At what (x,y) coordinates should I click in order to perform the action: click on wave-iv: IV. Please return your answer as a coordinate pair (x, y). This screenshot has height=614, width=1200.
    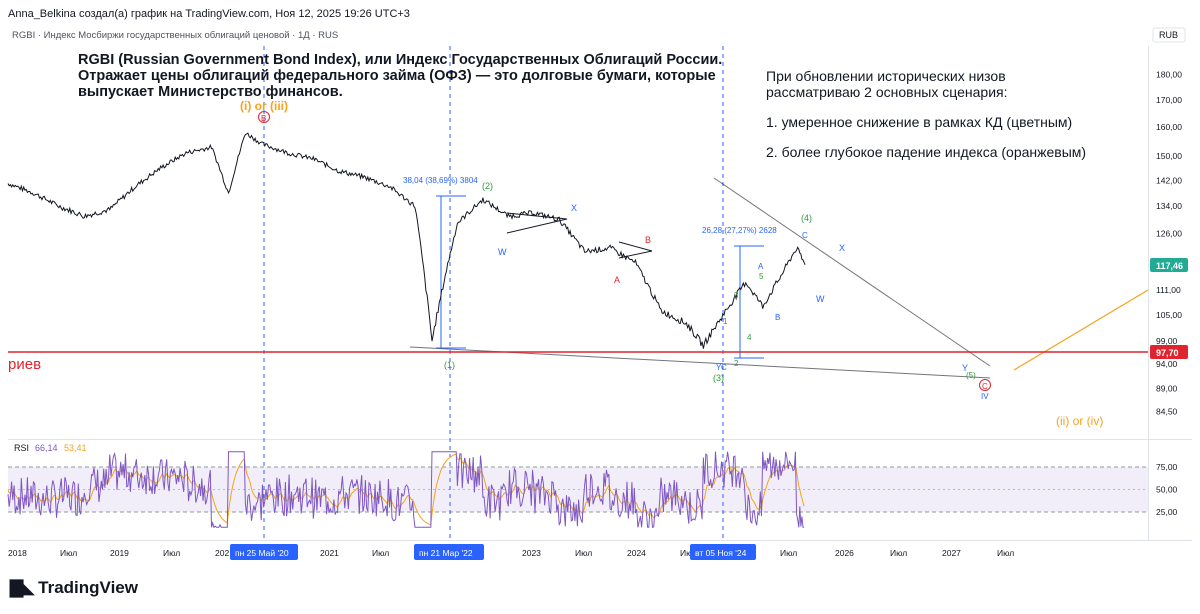
    Looking at the image, I should click on (985, 396).